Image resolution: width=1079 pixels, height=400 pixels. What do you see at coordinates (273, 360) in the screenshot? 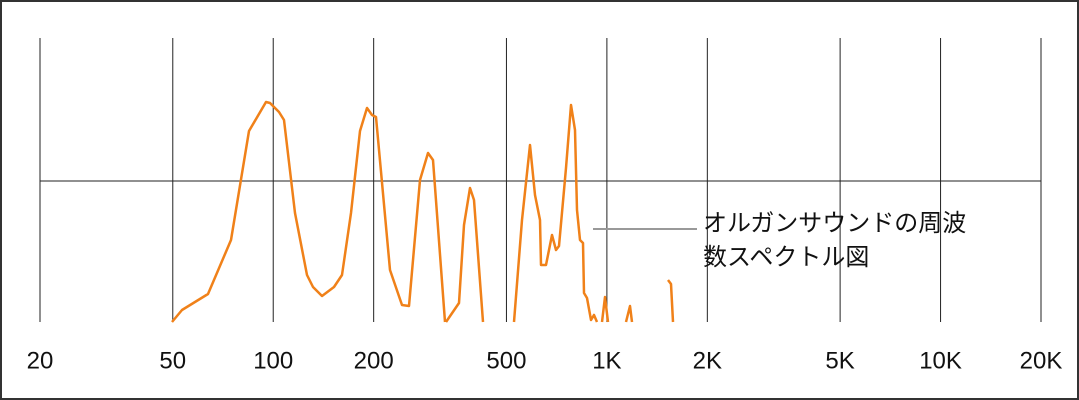
I see `x-tick-label: 100` at bounding box center [273, 360].